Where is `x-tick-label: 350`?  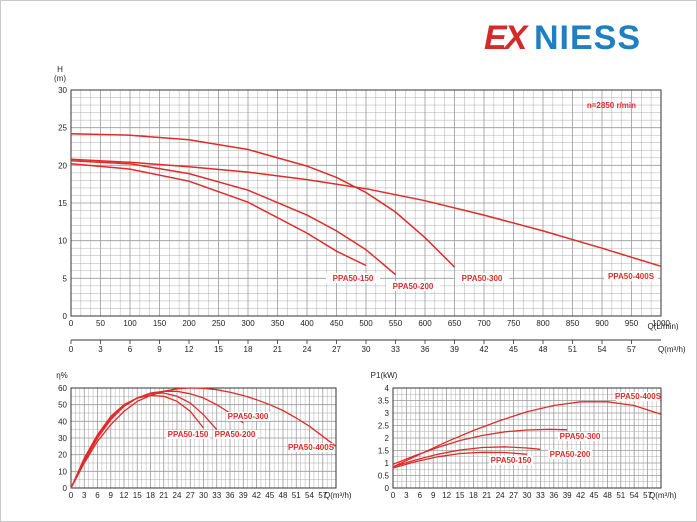
x-tick-label: 350 is located at coordinates (278, 323).